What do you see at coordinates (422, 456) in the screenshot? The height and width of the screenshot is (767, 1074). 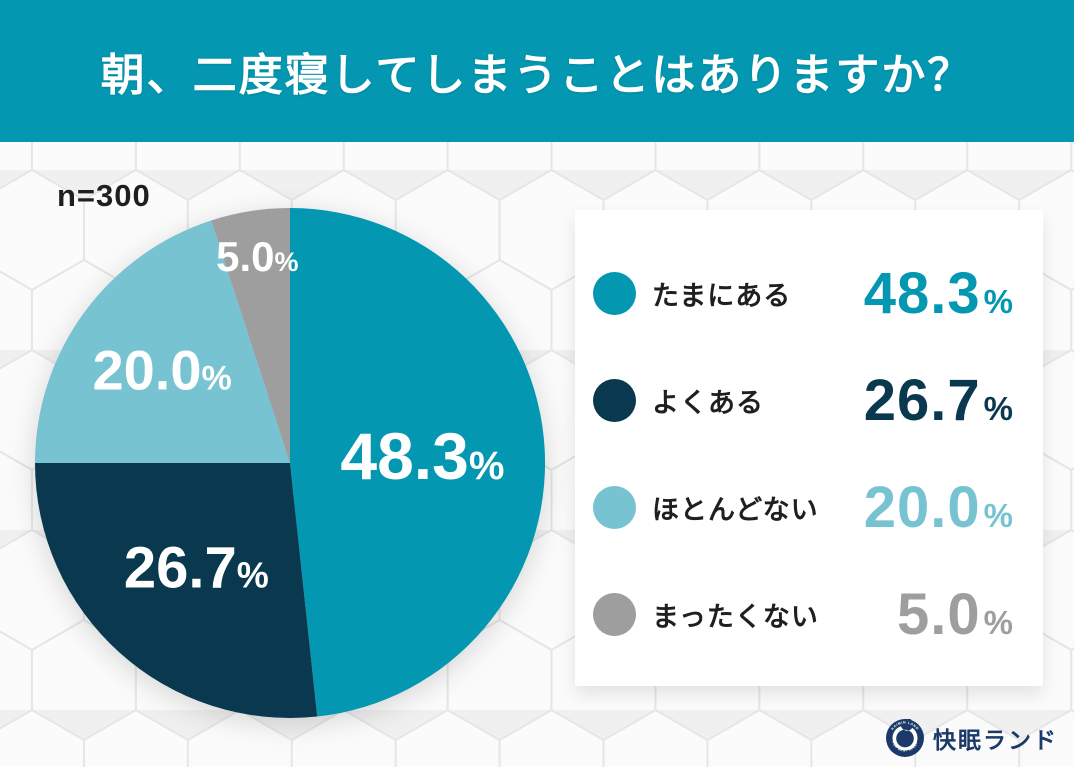 I see `pie-slice-label-1: 48.3%` at bounding box center [422, 456].